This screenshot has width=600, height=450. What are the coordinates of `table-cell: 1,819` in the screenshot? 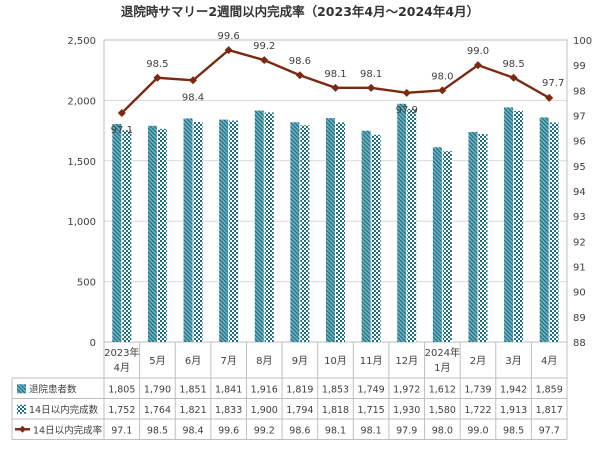 It's located at (299, 389).